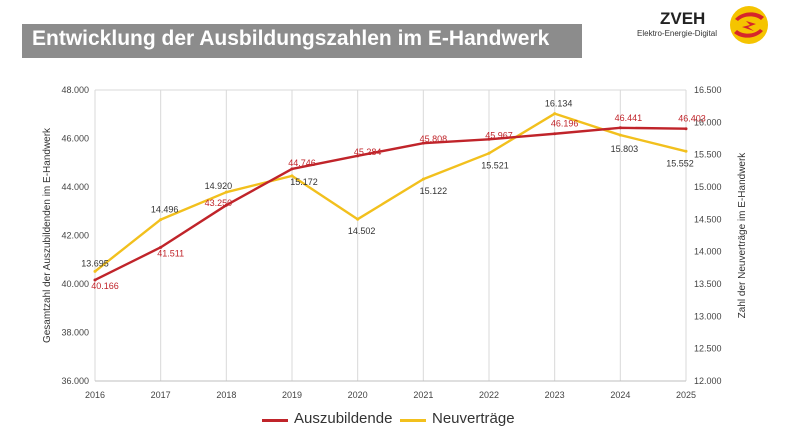 The width and height of the screenshot is (800, 446). Describe the element at coordinates (358, 395) in the screenshot. I see `x-tick-label: 2020` at that location.